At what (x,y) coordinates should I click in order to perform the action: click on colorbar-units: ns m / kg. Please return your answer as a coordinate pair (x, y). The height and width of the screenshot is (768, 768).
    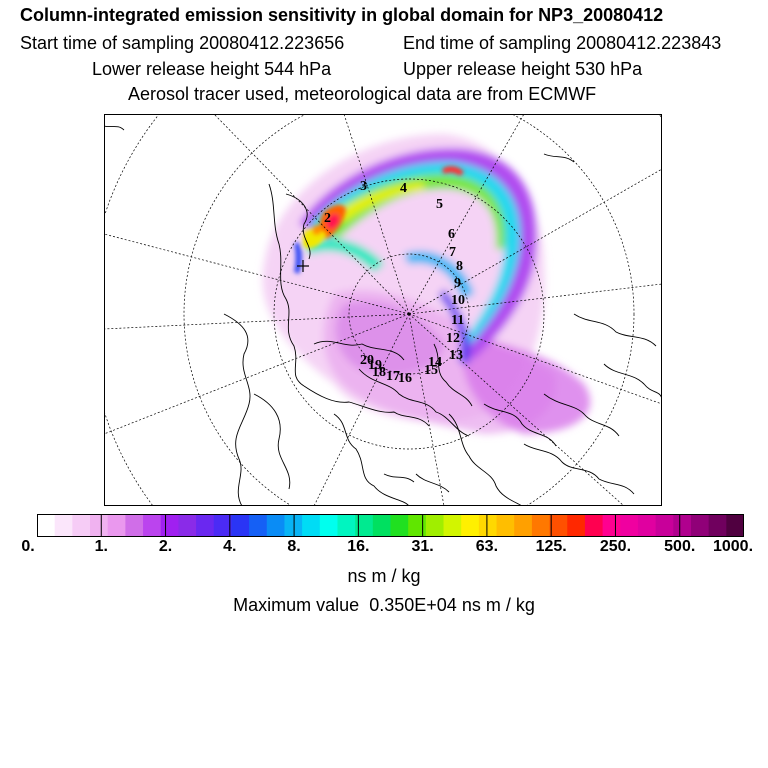
    Looking at the image, I should click on (384, 576).